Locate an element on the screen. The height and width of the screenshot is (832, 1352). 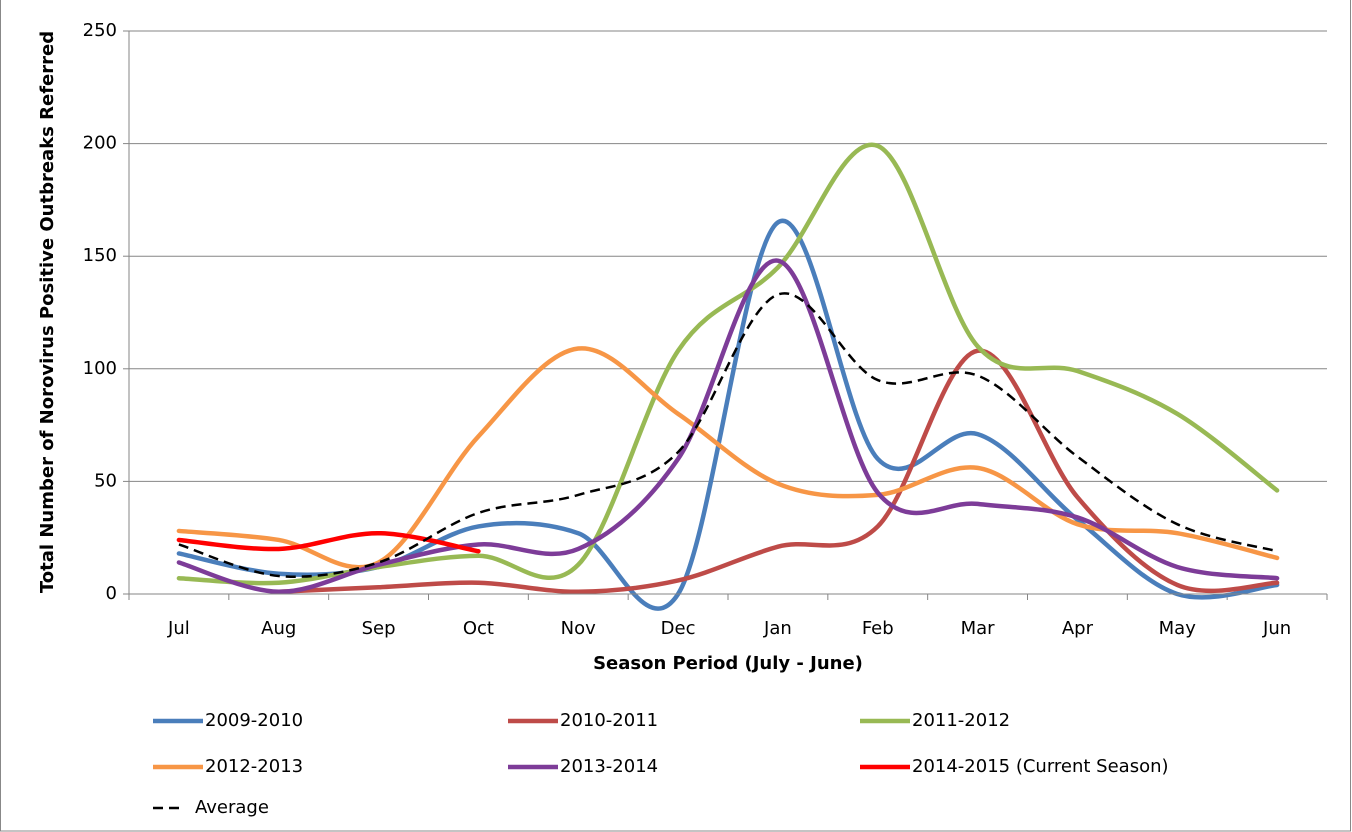
x-tick-label: Sep is located at coordinates (379, 628).